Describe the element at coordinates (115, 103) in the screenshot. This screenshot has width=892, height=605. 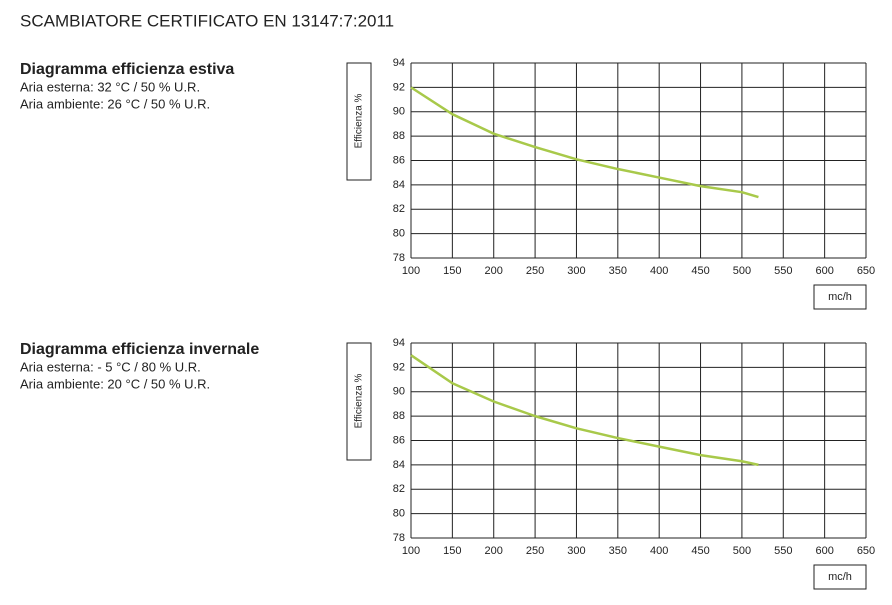
I see `annotation: Aria ambiente: 26 °C / 50 % U.R.` at that location.